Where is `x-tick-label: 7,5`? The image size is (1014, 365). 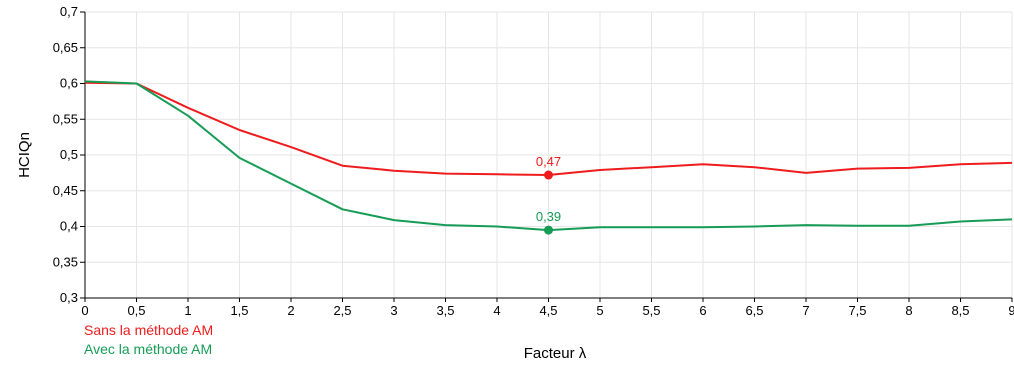
x-tick-label: 7,5 is located at coordinates (857, 310).